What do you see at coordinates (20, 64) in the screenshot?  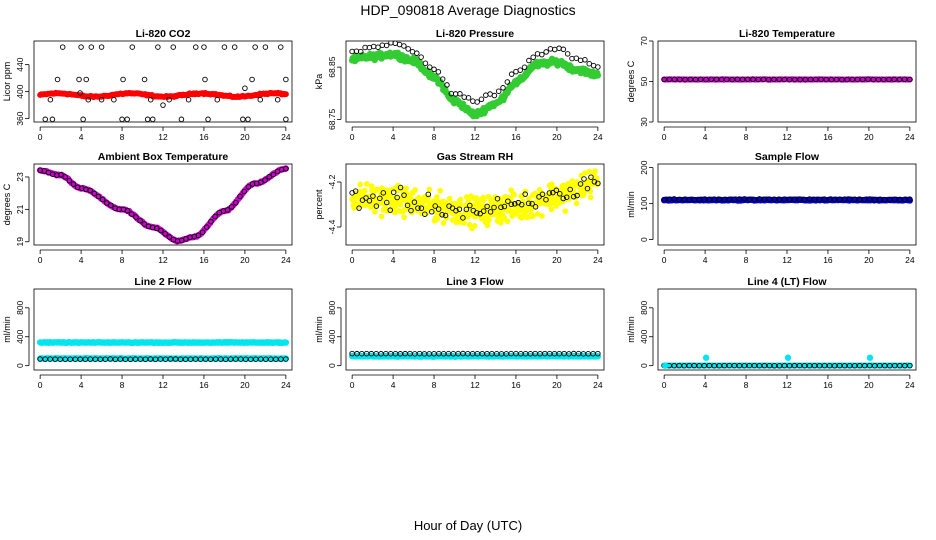 I see `panel-1-y-tick-label: 440` at bounding box center [20, 64].